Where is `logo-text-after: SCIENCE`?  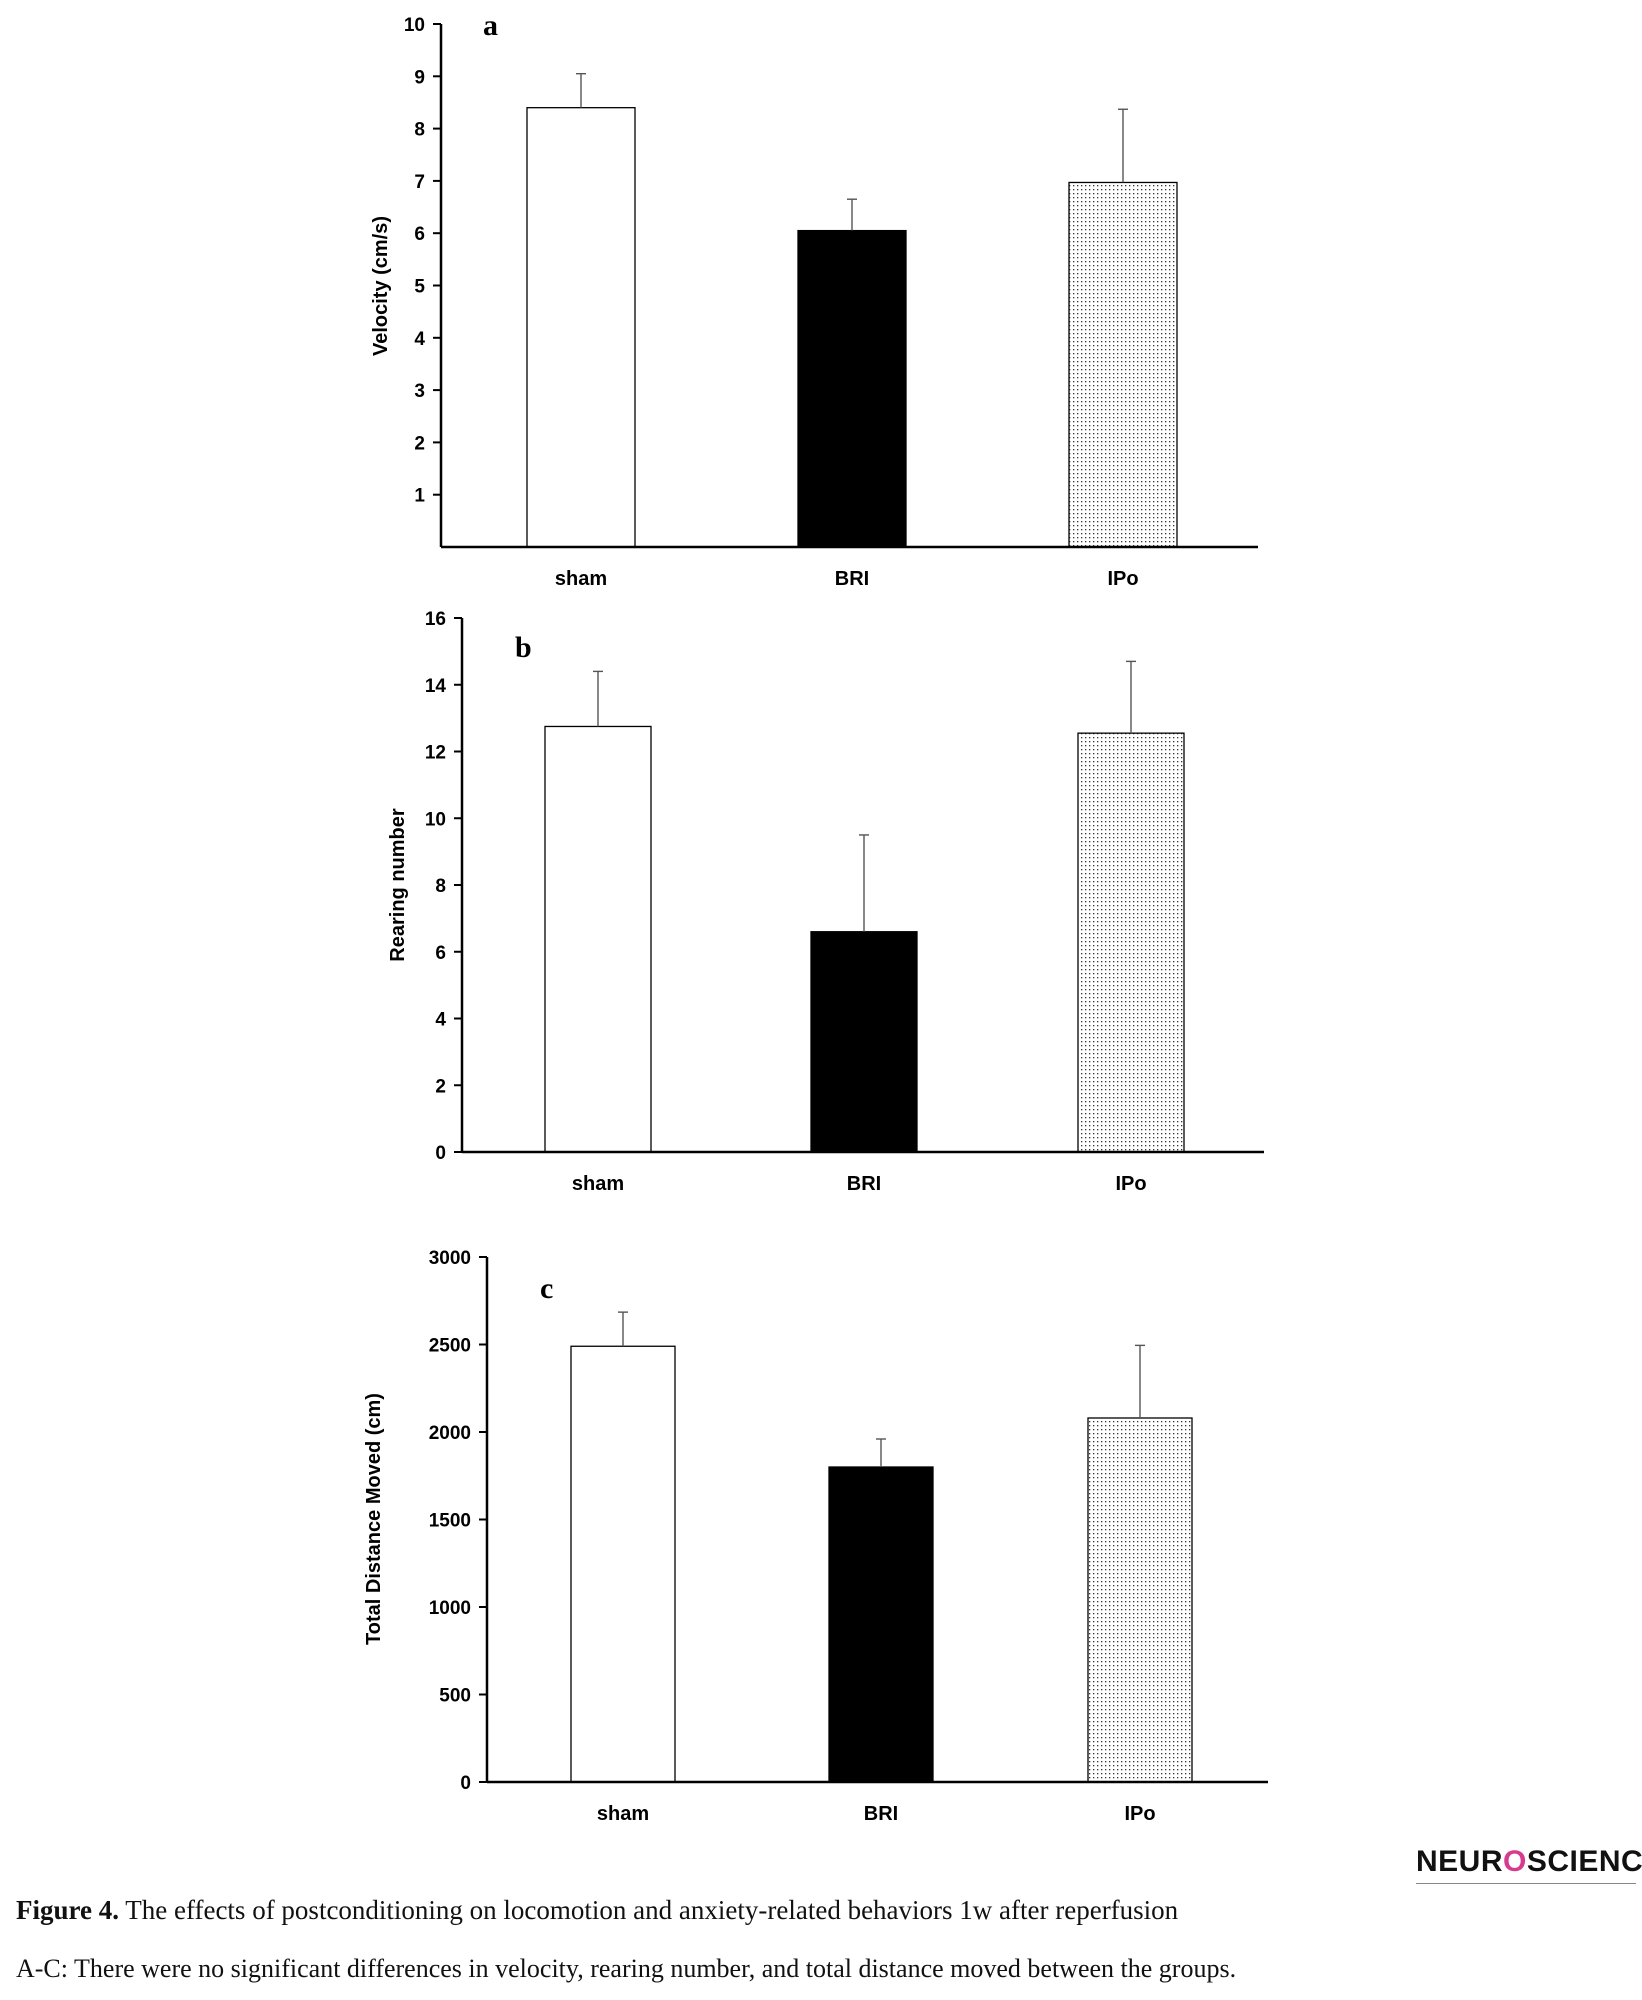 logo-text-after: SCIENCE is located at coordinates (1584, 1861).